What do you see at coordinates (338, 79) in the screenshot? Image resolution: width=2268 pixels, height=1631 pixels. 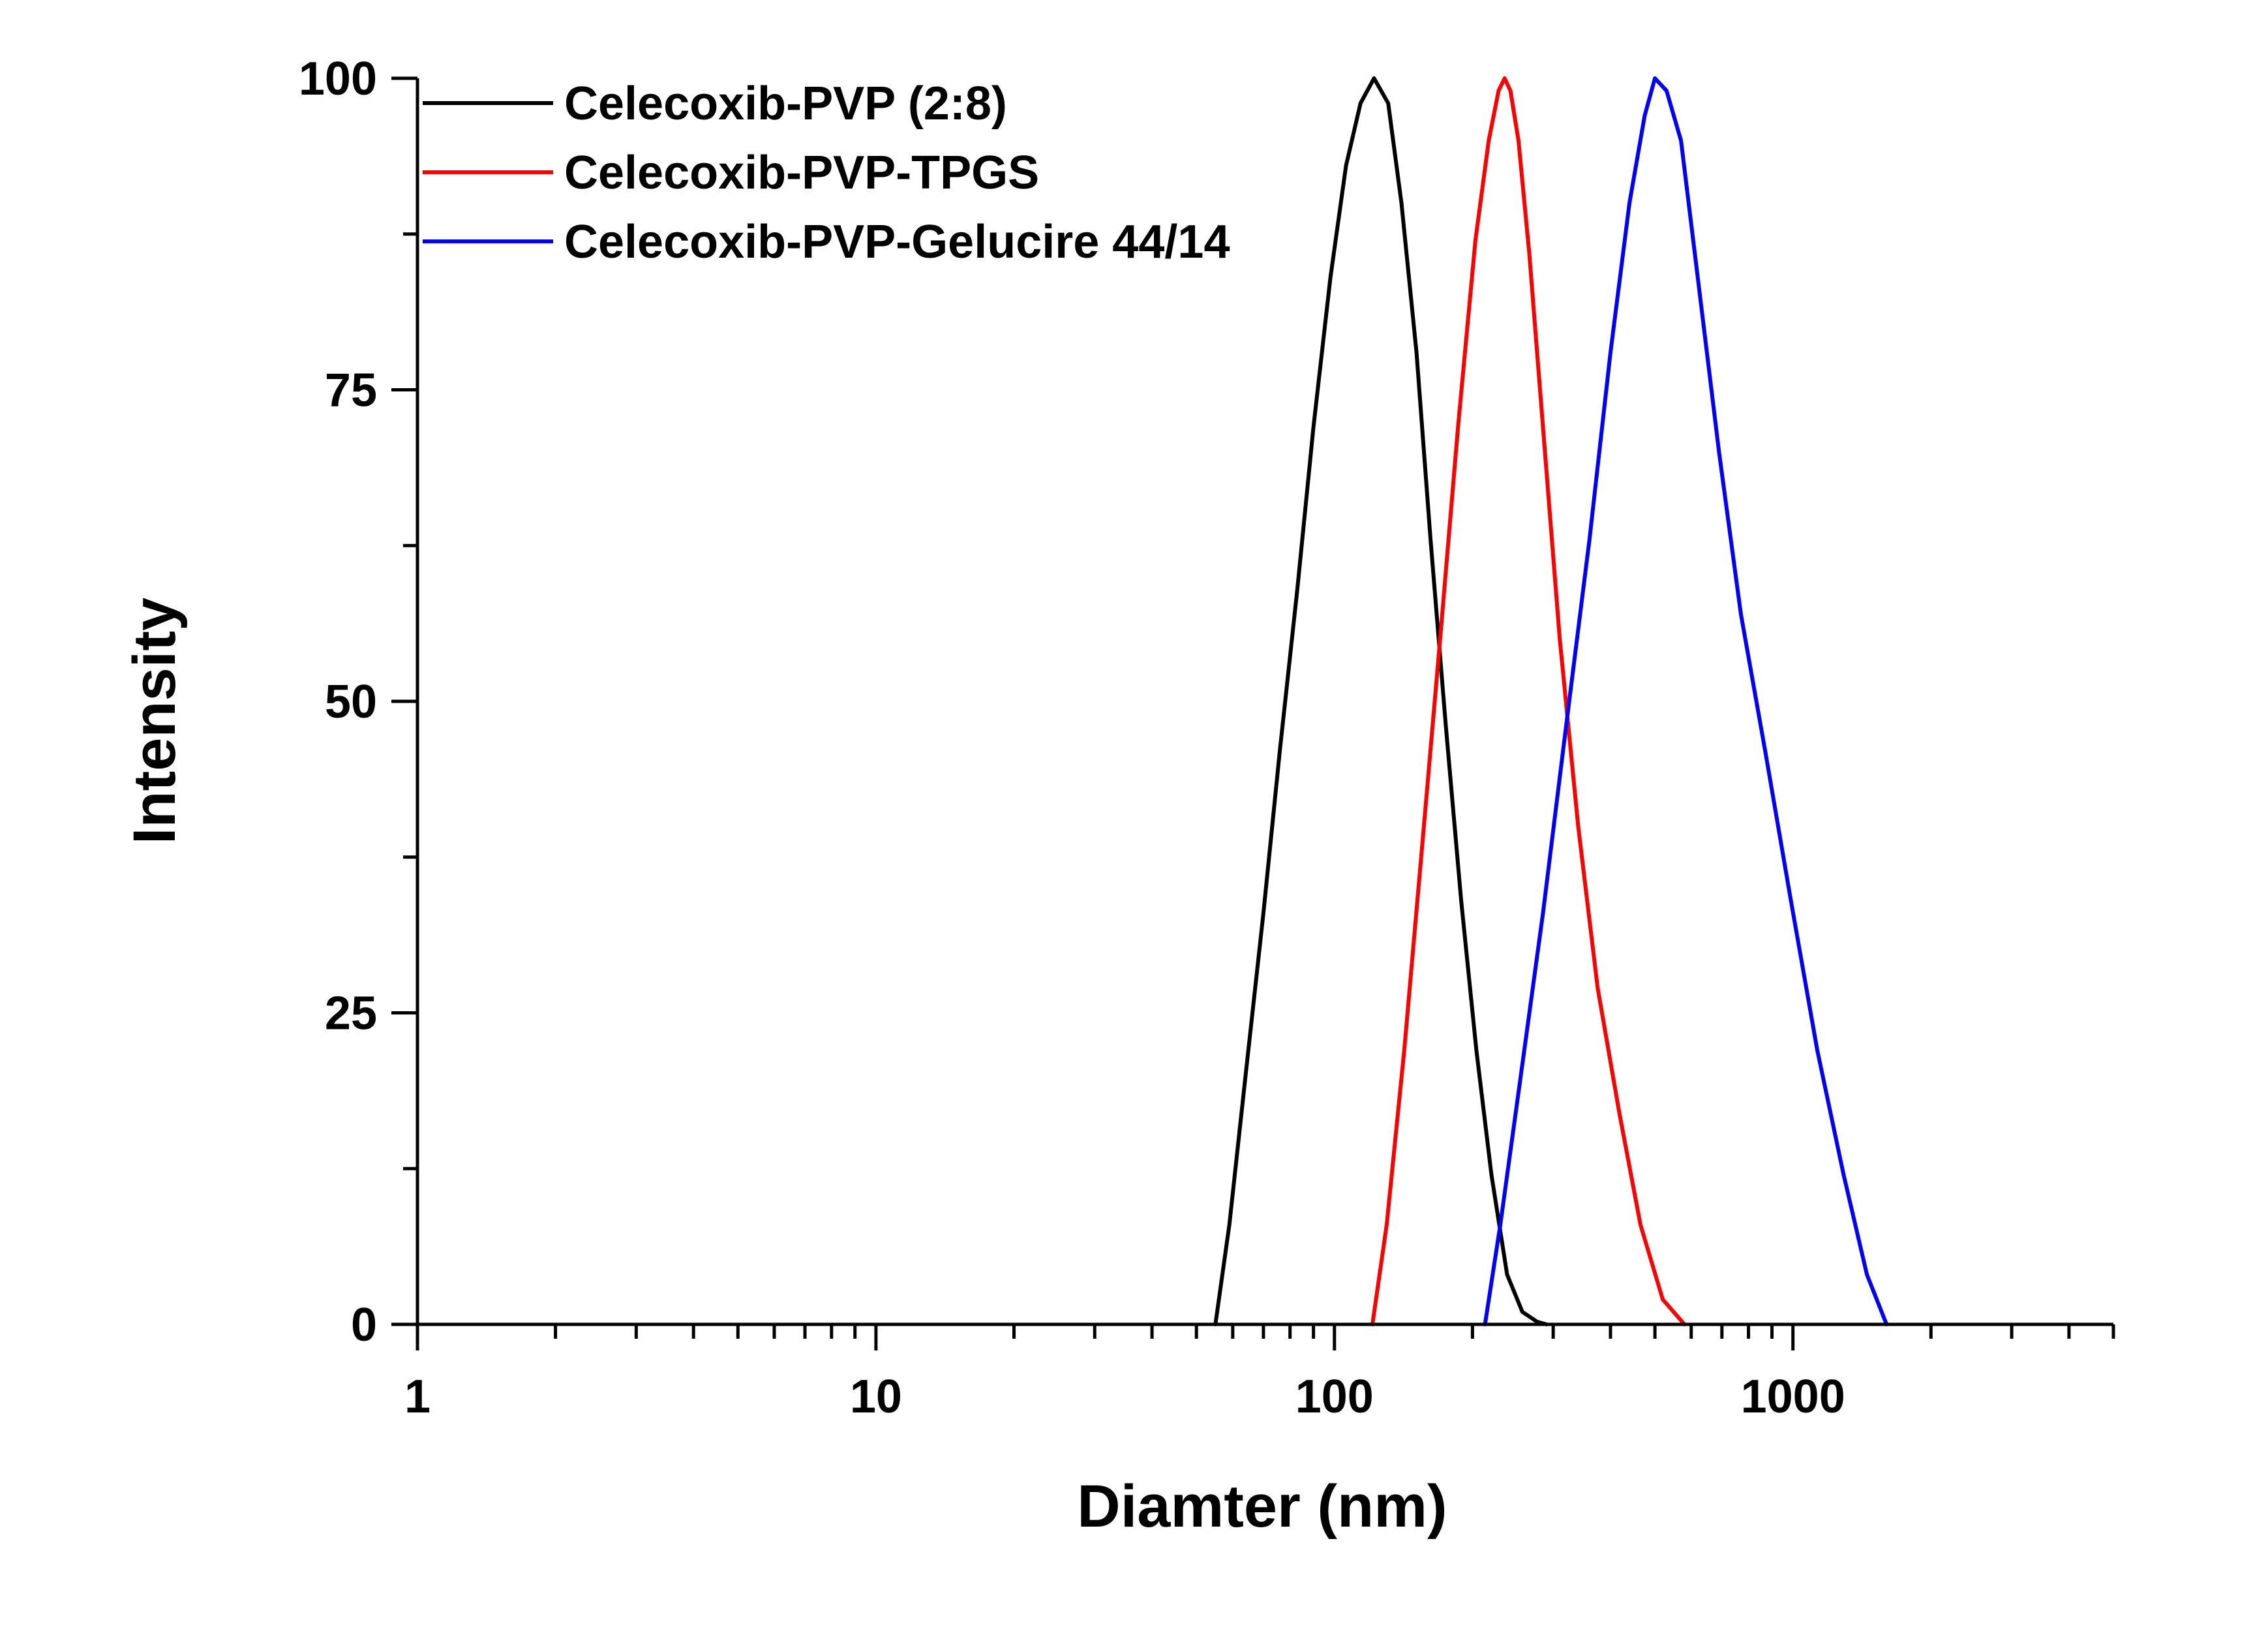 I see `y-tick-label: 100` at bounding box center [338, 79].